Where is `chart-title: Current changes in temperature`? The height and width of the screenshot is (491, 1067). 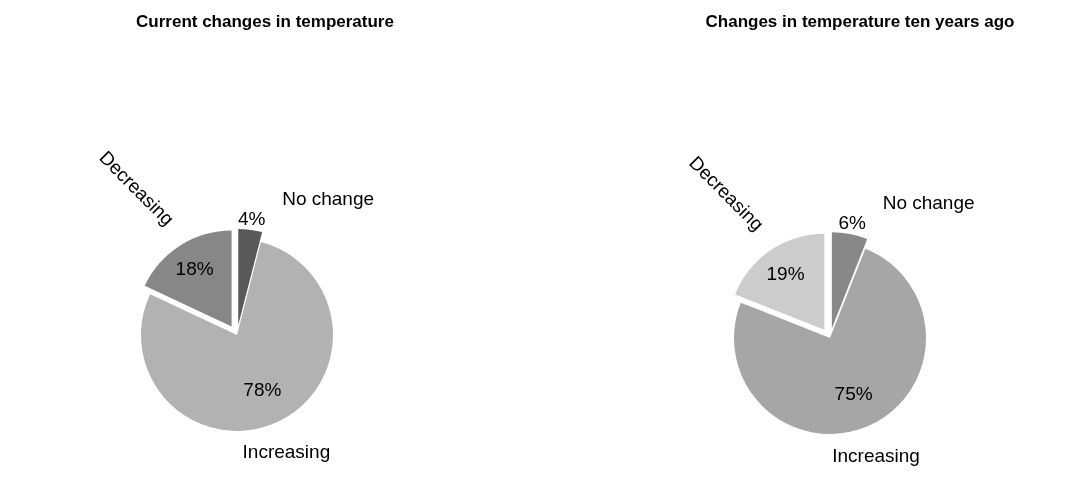 chart-title: Current changes in temperature is located at coordinates (265, 21).